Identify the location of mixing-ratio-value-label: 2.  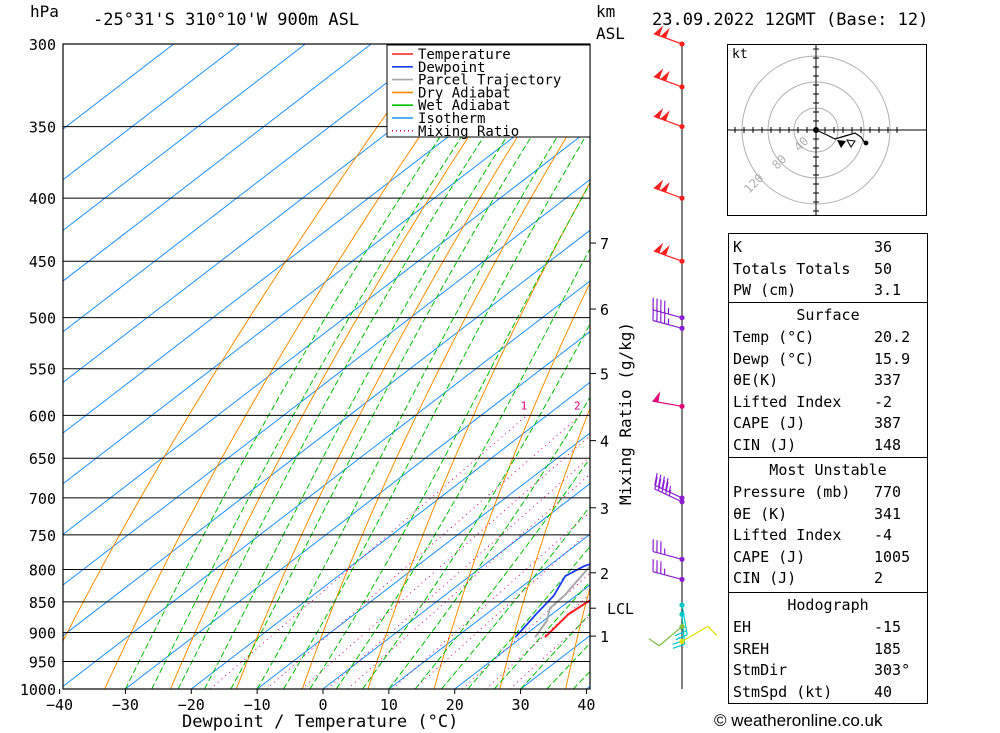
(577, 405).